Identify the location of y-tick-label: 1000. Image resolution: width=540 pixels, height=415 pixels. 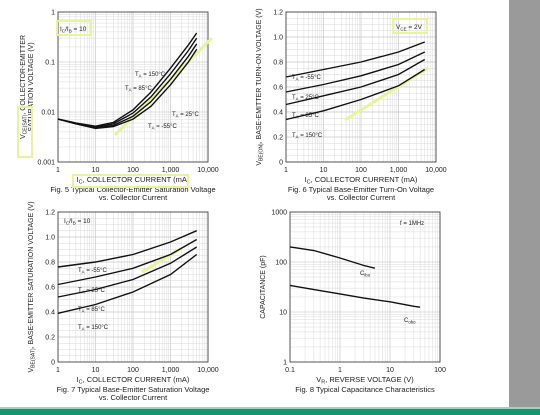
(279, 213).